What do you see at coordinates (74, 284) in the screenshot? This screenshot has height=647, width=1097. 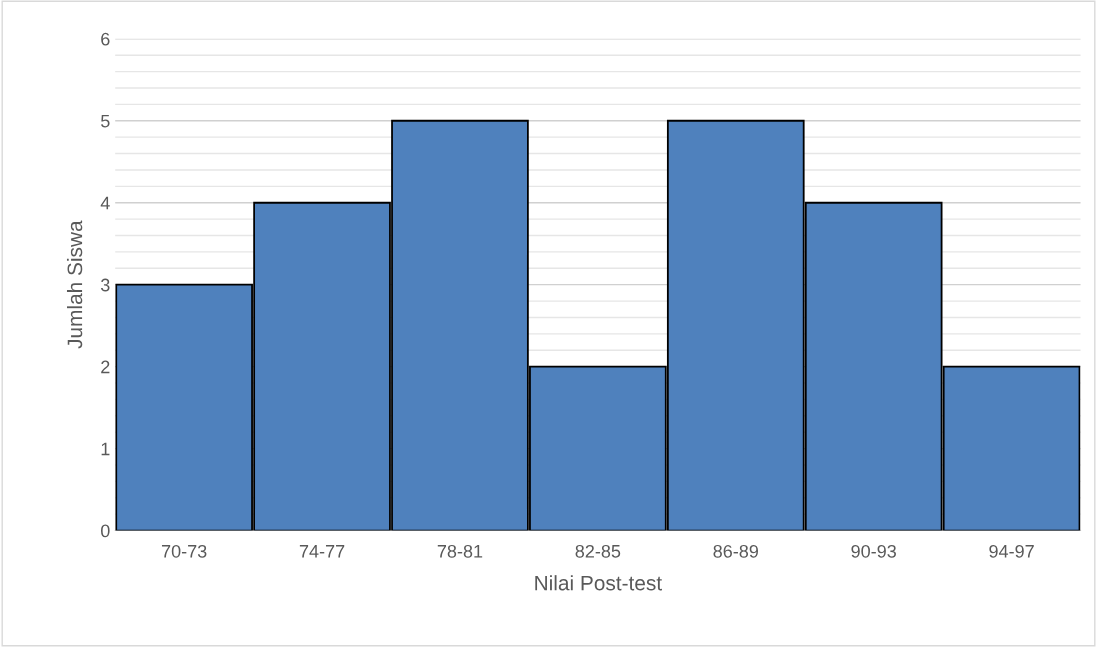 I see `y-axis-title: Jumlah Siswa` at bounding box center [74, 284].